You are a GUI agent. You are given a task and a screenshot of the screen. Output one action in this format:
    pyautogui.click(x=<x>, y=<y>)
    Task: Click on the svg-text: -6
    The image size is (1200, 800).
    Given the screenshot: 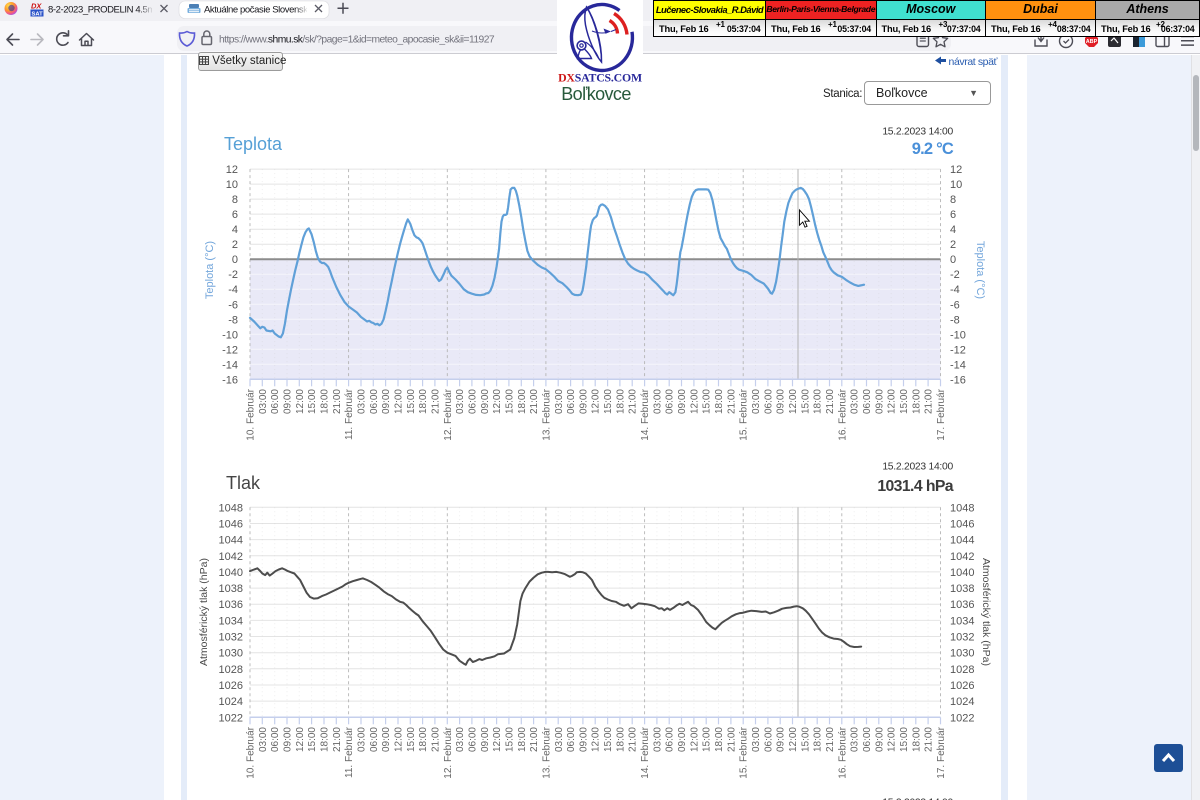 What is the action you would take?
    pyautogui.click(x=955, y=305)
    